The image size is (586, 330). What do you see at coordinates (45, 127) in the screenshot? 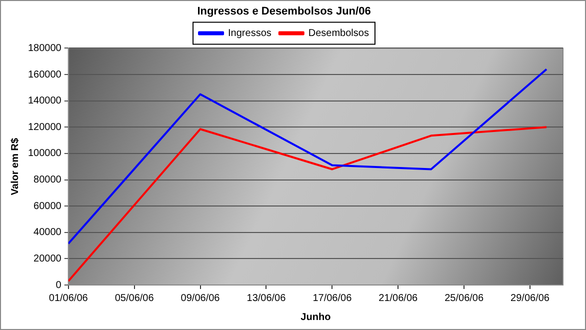
I see `y-tick-label: 120000` at bounding box center [45, 127].